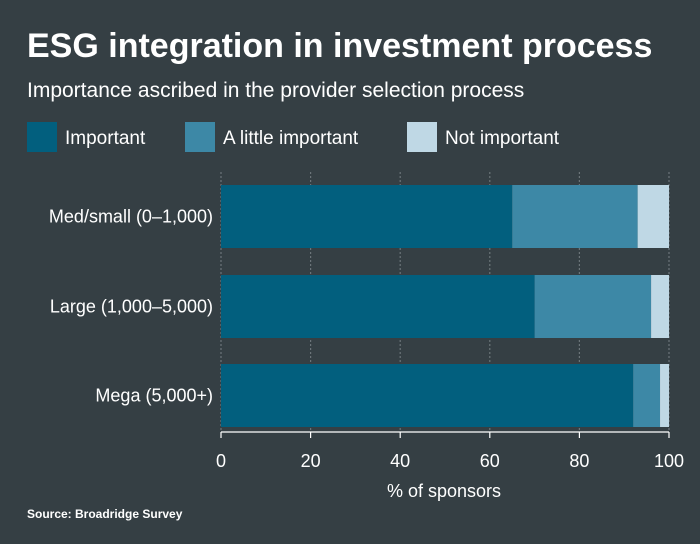 Image resolution: width=700 pixels, height=544 pixels. I want to click on x-tick-label-2: 40, so click(400, 461).